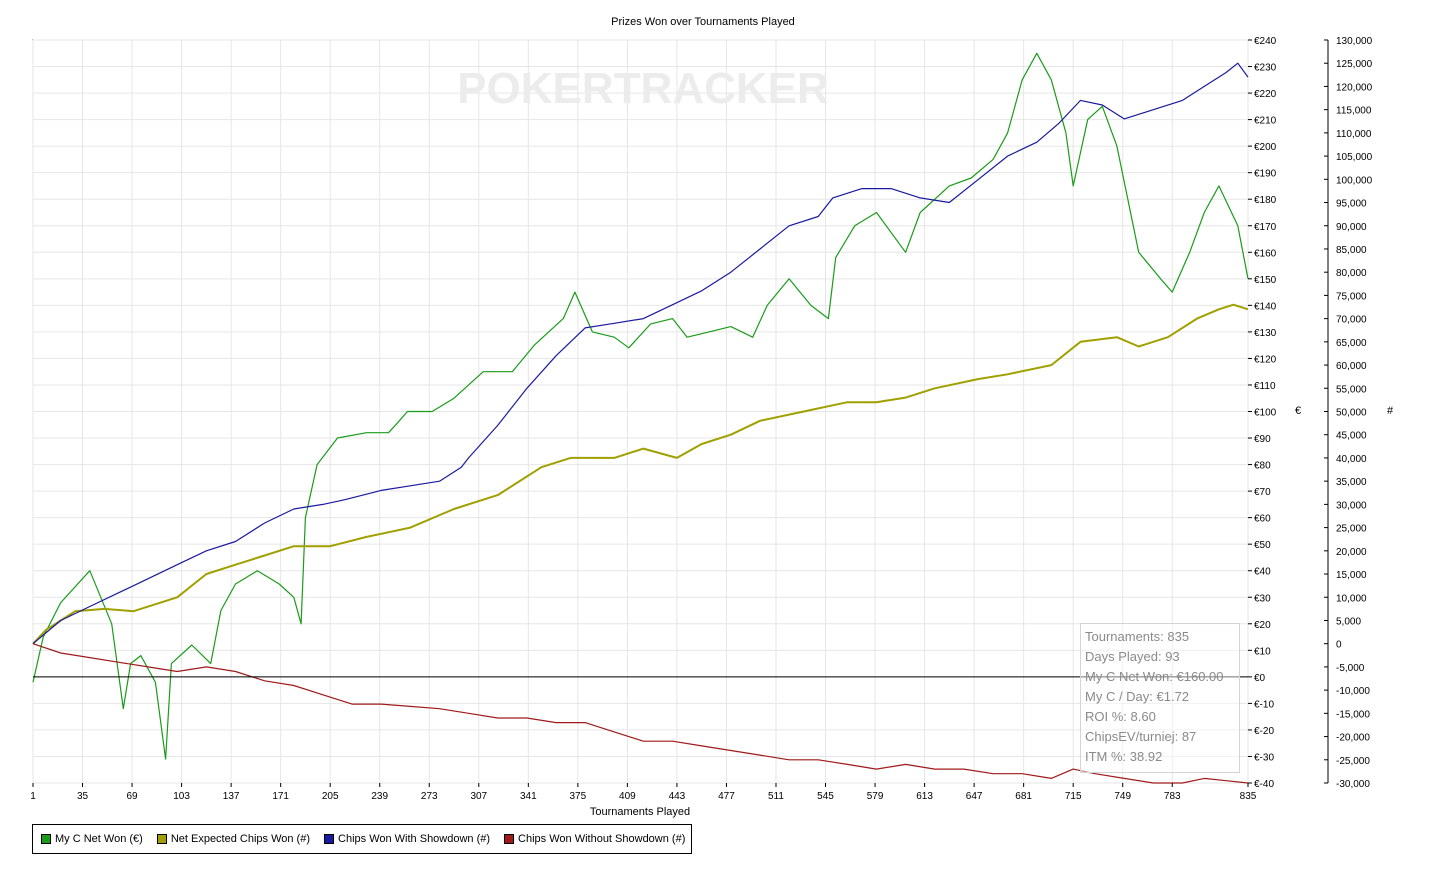 This screenshot has height=874, width=1444. I want to click on stat-chipsev: ChipsEV/turniej: 87, so click(1141, 736).